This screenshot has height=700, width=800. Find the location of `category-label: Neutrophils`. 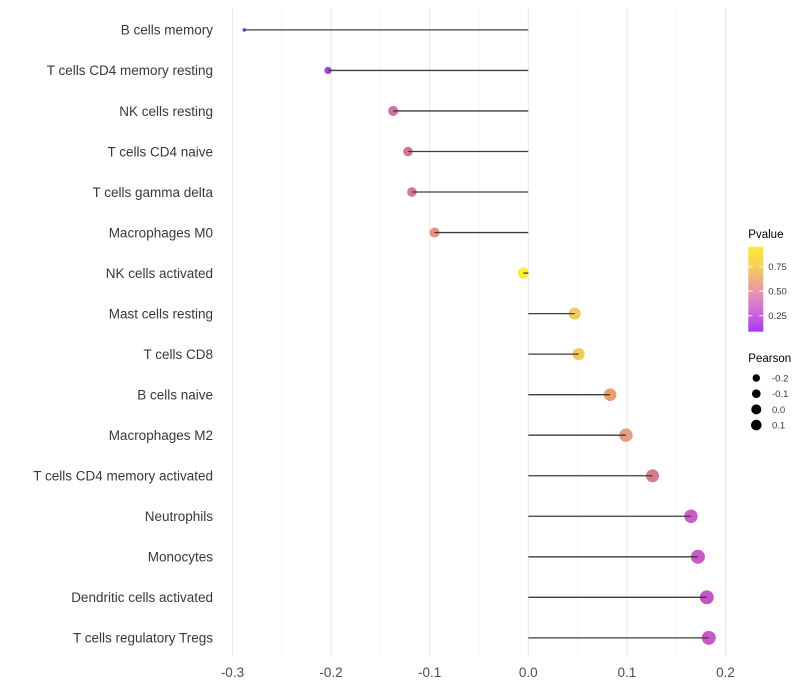

category-label: Neutrophils is located at coordinates (179, 516).